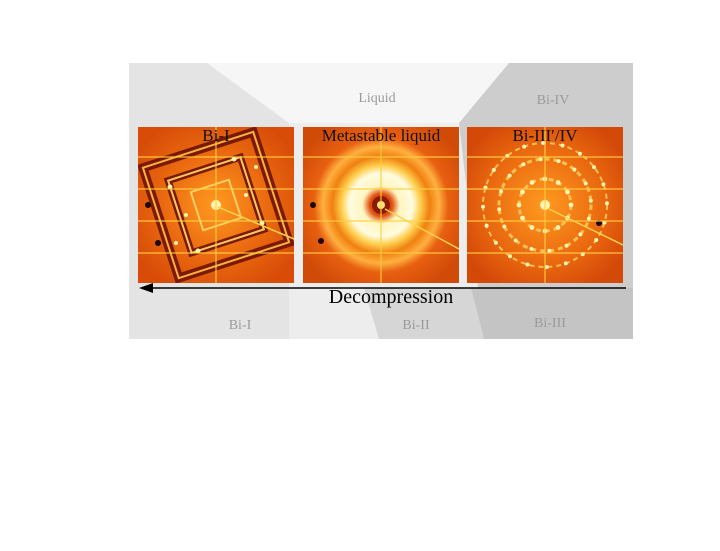 The image size is (720, 551). I want to click on diffraction-panel-bi-iii-iv: Bi-III′/IV, so click(545, 205).